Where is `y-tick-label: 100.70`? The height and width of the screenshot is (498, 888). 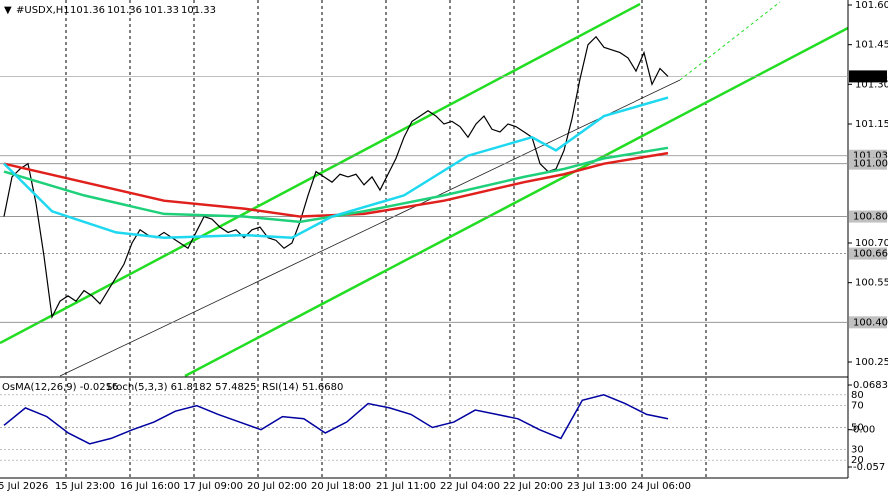
y-tick-label: 100.70 is located at coordinates (871, 243).